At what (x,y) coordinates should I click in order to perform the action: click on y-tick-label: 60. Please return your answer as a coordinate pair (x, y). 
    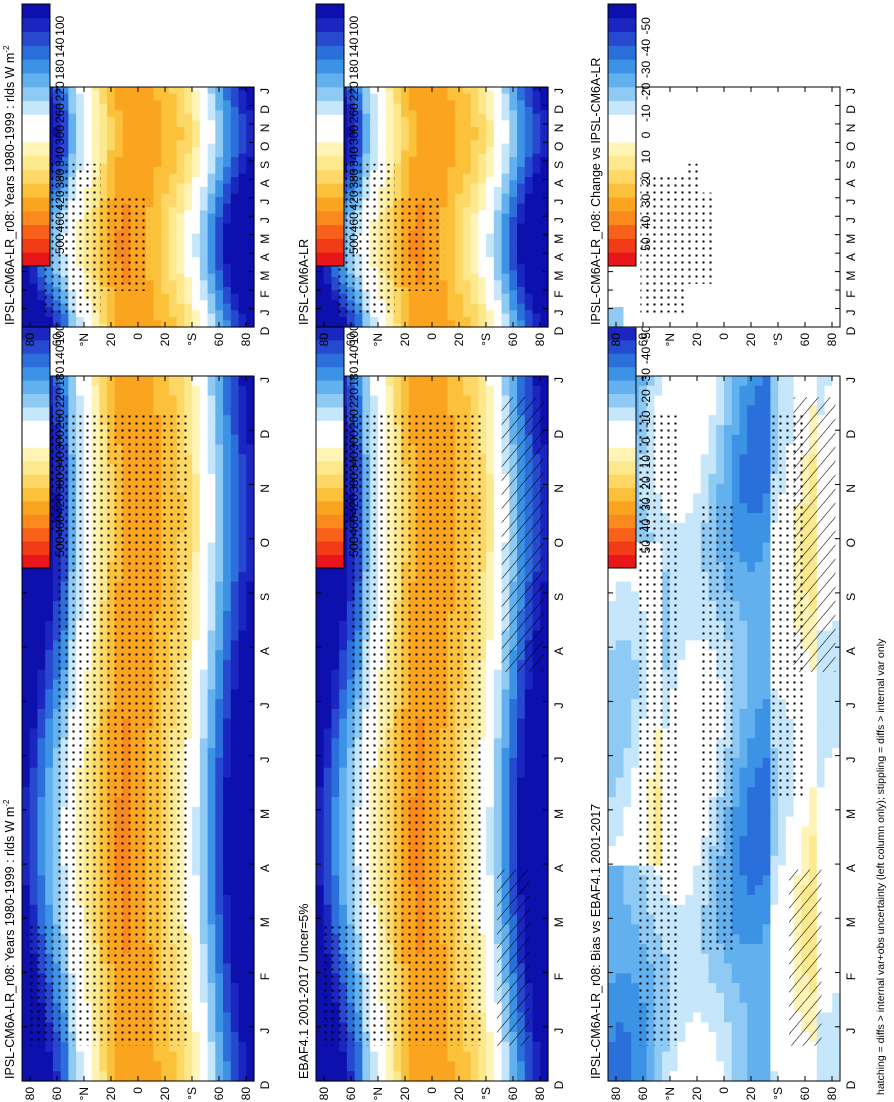
    Looking at the image, I should click on (57, 1094).